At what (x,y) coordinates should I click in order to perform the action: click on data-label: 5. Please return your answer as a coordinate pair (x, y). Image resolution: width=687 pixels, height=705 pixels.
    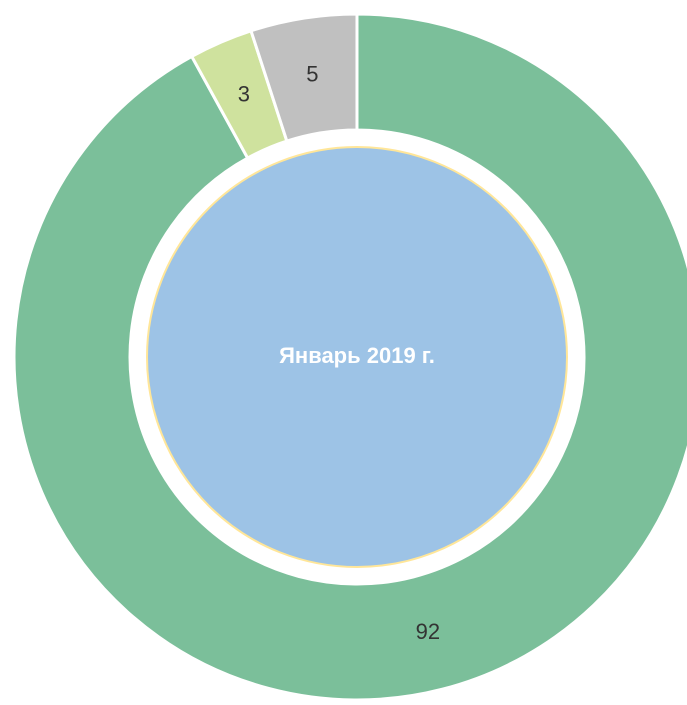
    Looking at the image, I should click on (312, 73).